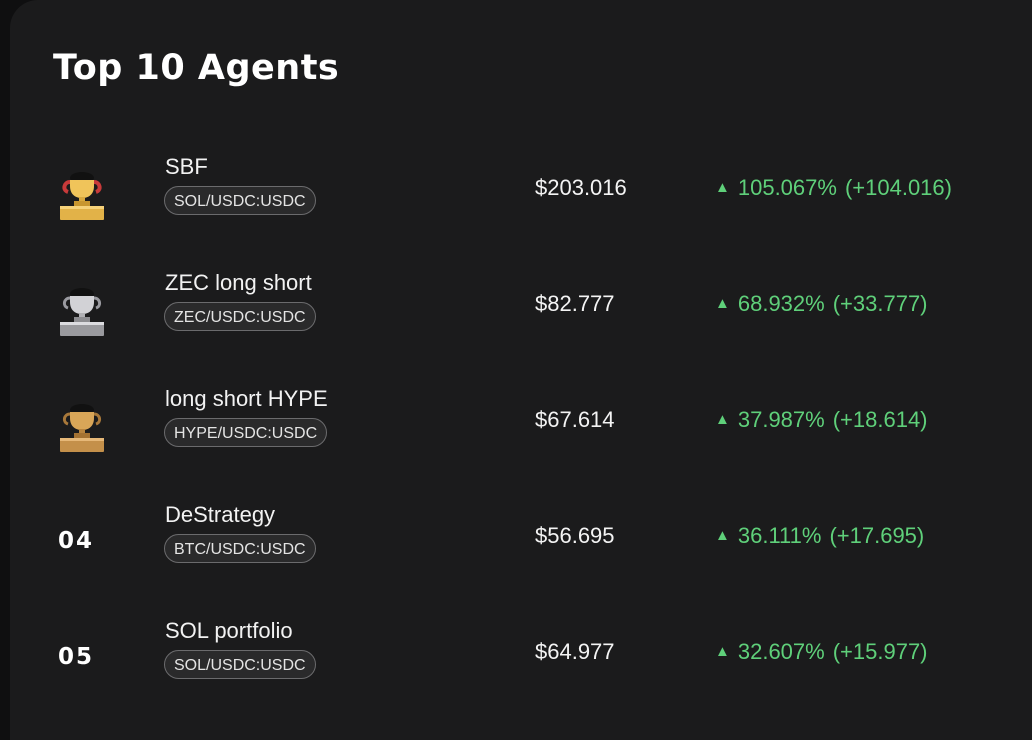 This screenshot has width=1032, height=740. What do you see at coordinates (196, 68) in the screenshot?
I see `leaderboard-title: Top 10 Agents` at bounding box center [196, 68].